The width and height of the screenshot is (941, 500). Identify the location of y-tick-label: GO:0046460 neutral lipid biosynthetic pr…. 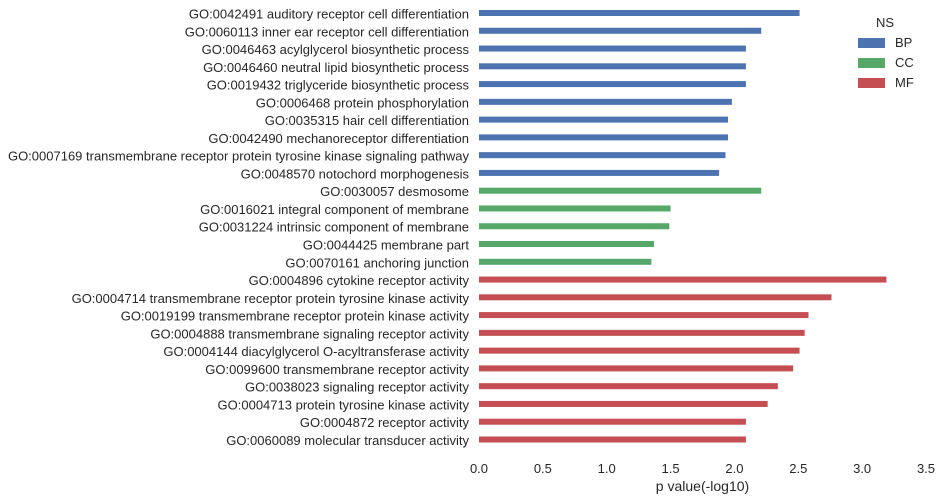
(336, 67).